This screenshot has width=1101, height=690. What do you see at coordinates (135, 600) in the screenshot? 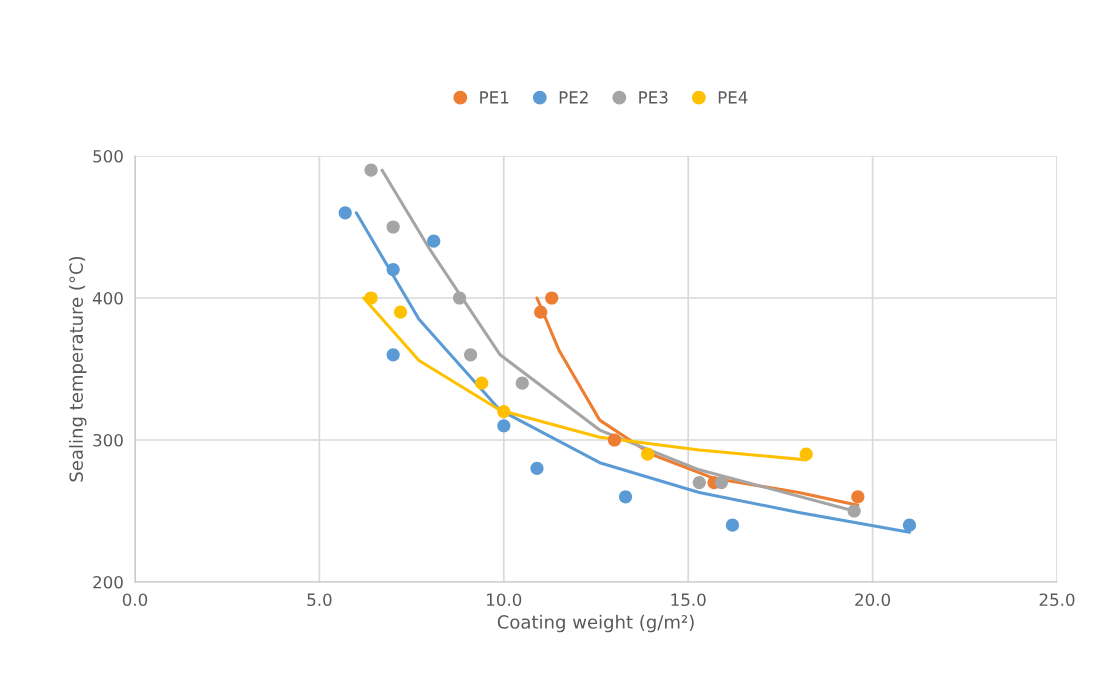
I see `x-tick-label: 0.0` at bounding box center [135, 600].